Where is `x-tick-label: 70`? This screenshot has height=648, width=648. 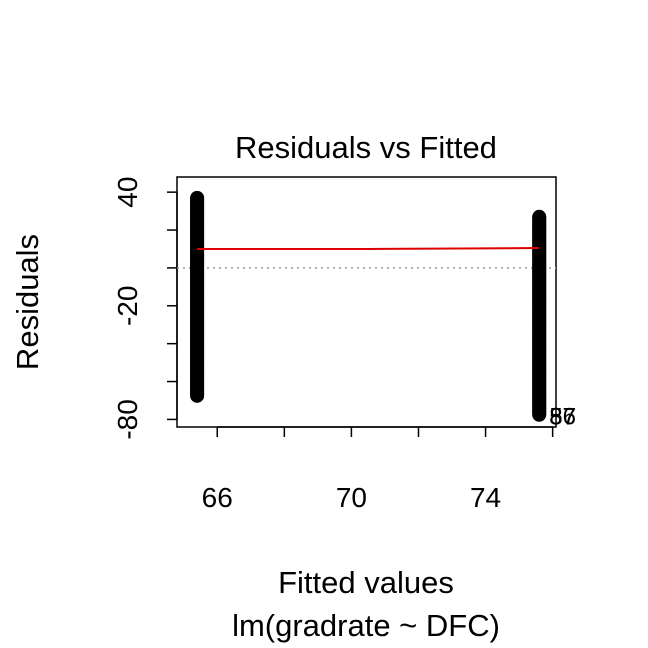
x-tick-label: 70 is located at coordinates (351, 497).